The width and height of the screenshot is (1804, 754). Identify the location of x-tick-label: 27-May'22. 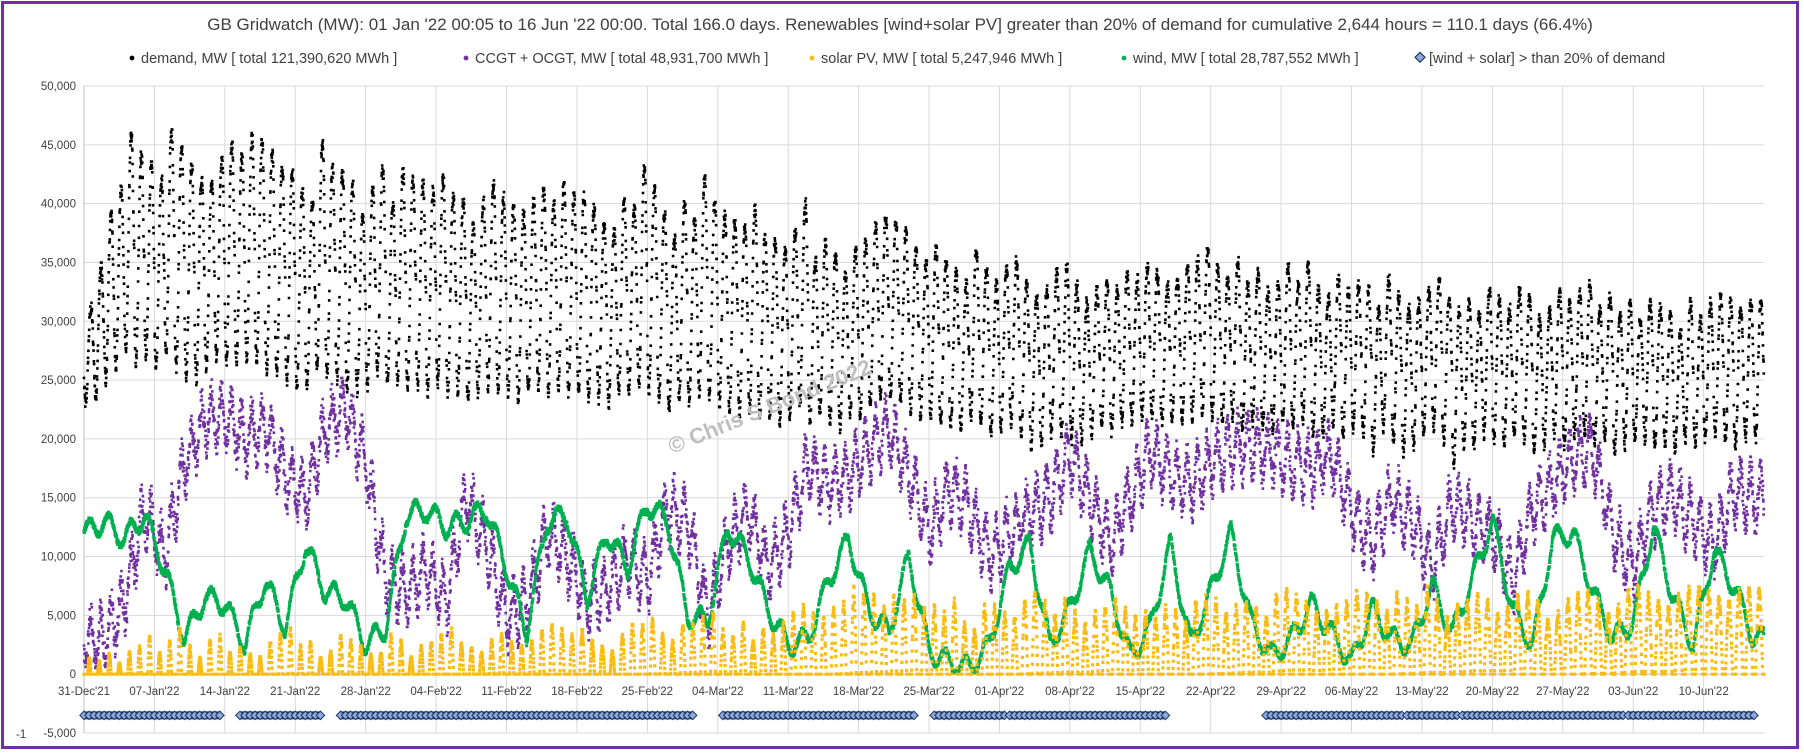
(1562, 692).